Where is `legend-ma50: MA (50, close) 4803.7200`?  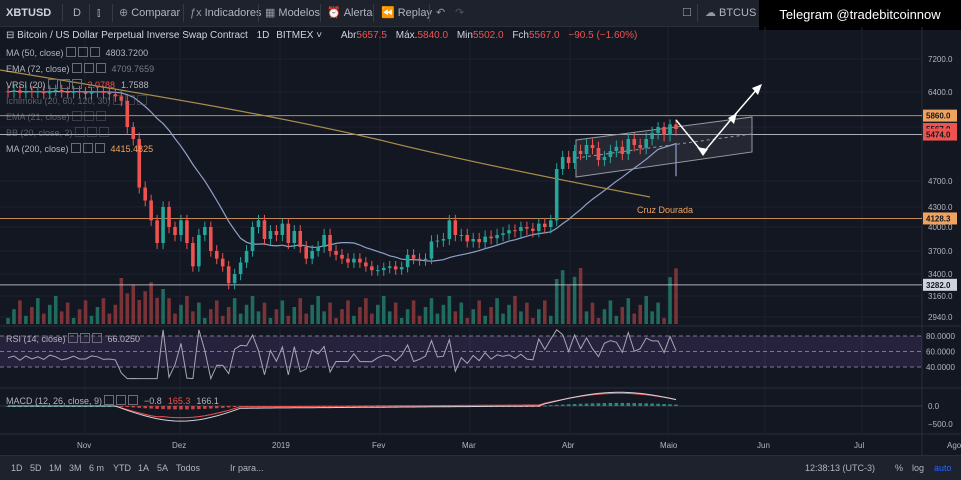 legend-ma50: MA (50, close) 4803.7200 is located at coordinates (77, 52).